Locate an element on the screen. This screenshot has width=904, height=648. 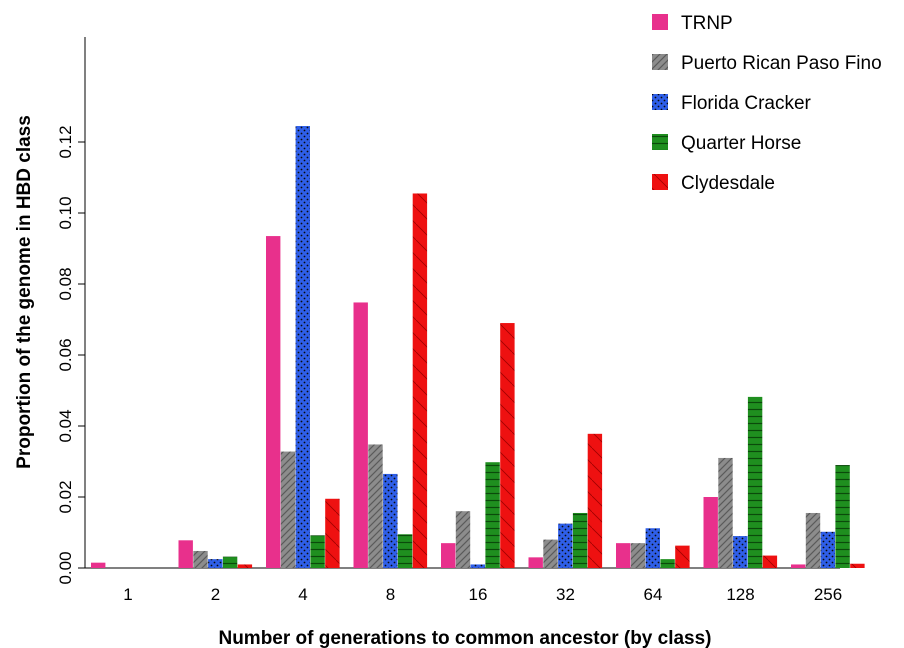
y-tick-label: 0.06 is located at coordinates (65, 354).